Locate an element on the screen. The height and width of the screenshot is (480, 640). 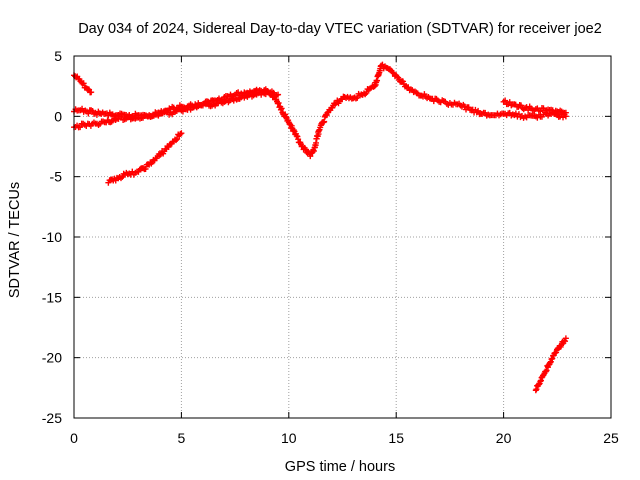
x-axis-label: GPS time / hours is located at coordinates (340, 467).